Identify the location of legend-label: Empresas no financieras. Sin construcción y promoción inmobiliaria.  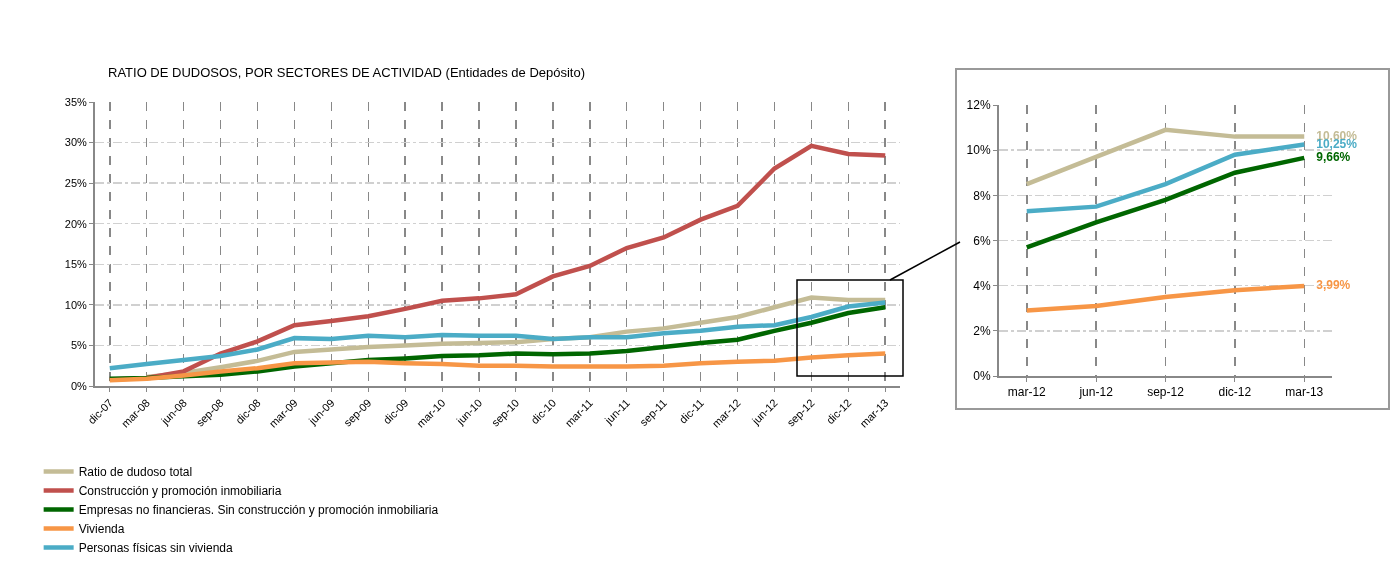
(258, 510).